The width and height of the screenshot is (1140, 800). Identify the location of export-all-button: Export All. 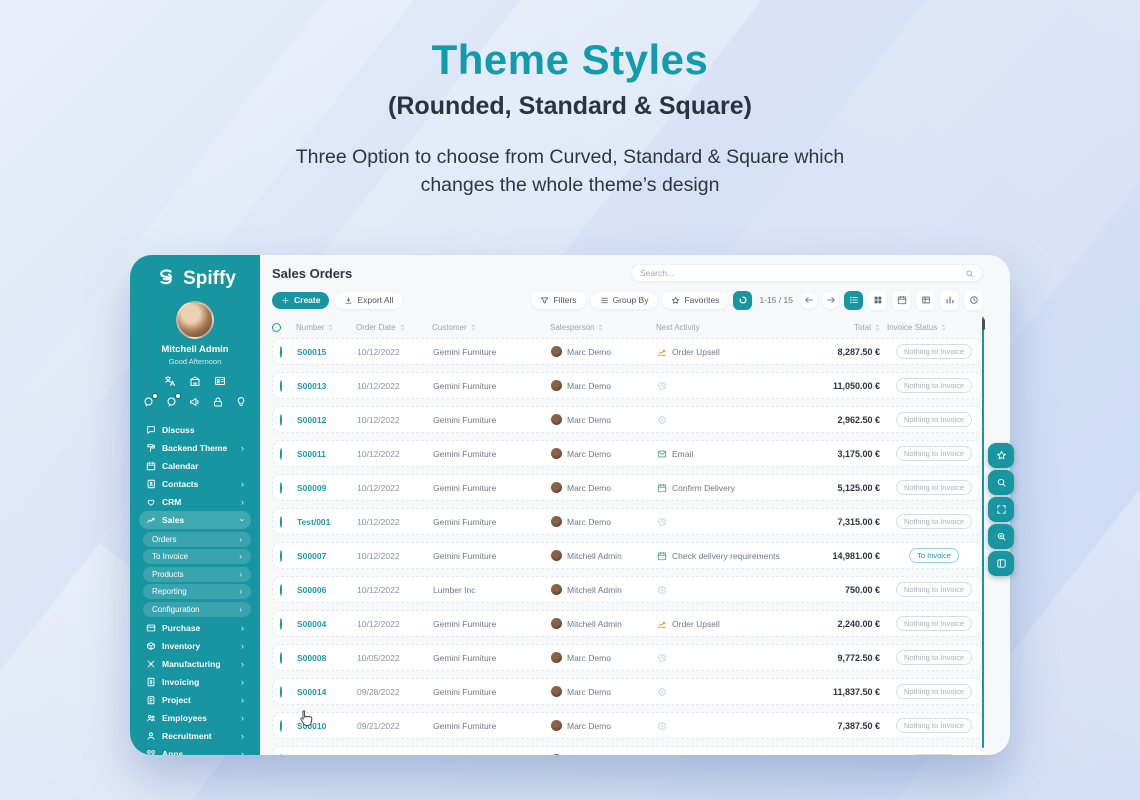
(369, 300).